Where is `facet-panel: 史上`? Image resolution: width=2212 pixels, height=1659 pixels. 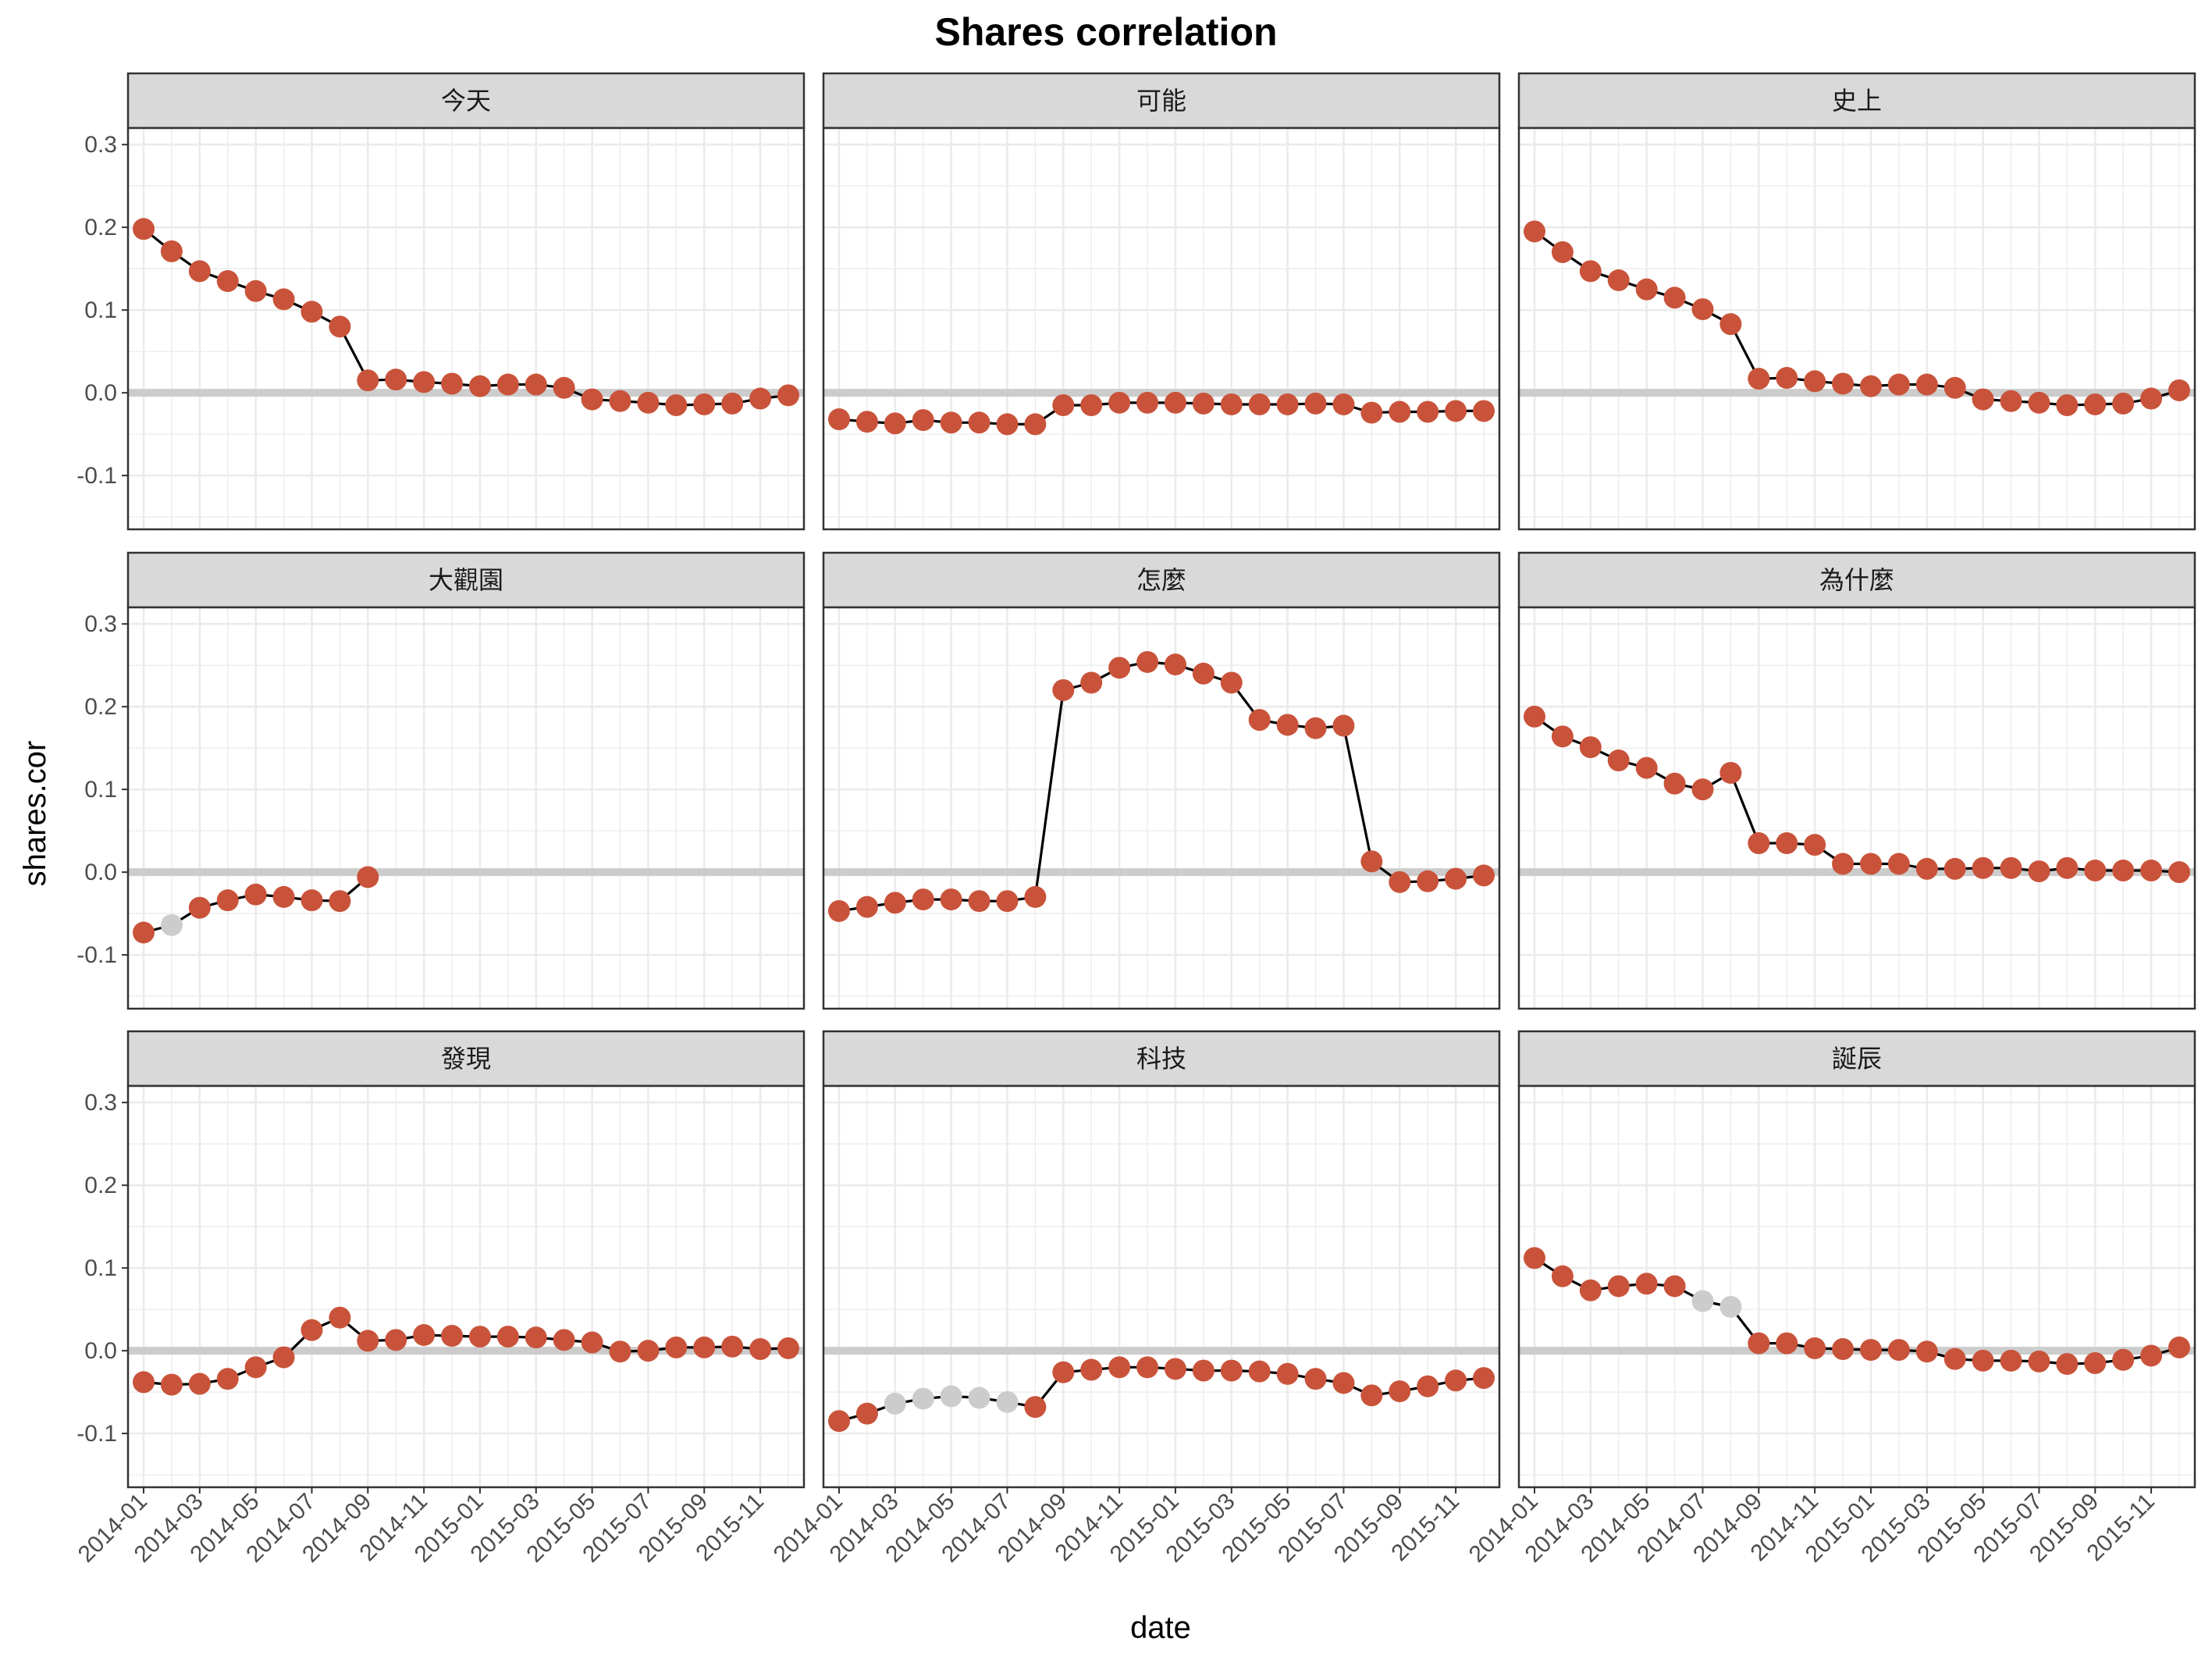
facet-panel: 史上 is located at coordinates (1857, 301).